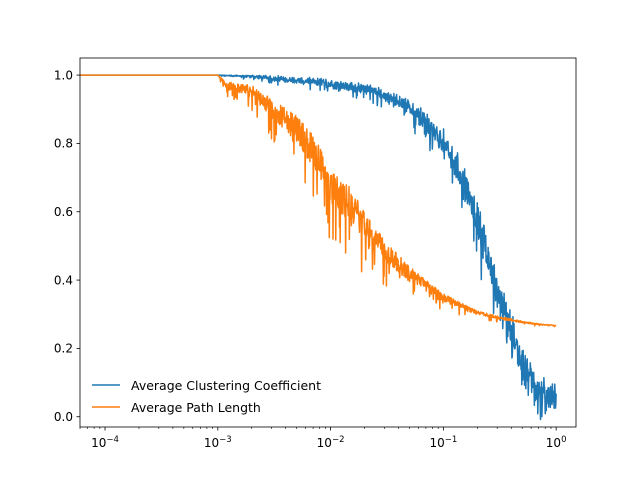 The width and height of the screenshot is (640, 480). I want to click on x-tick-label: 10⁻³, so click(218, 442).